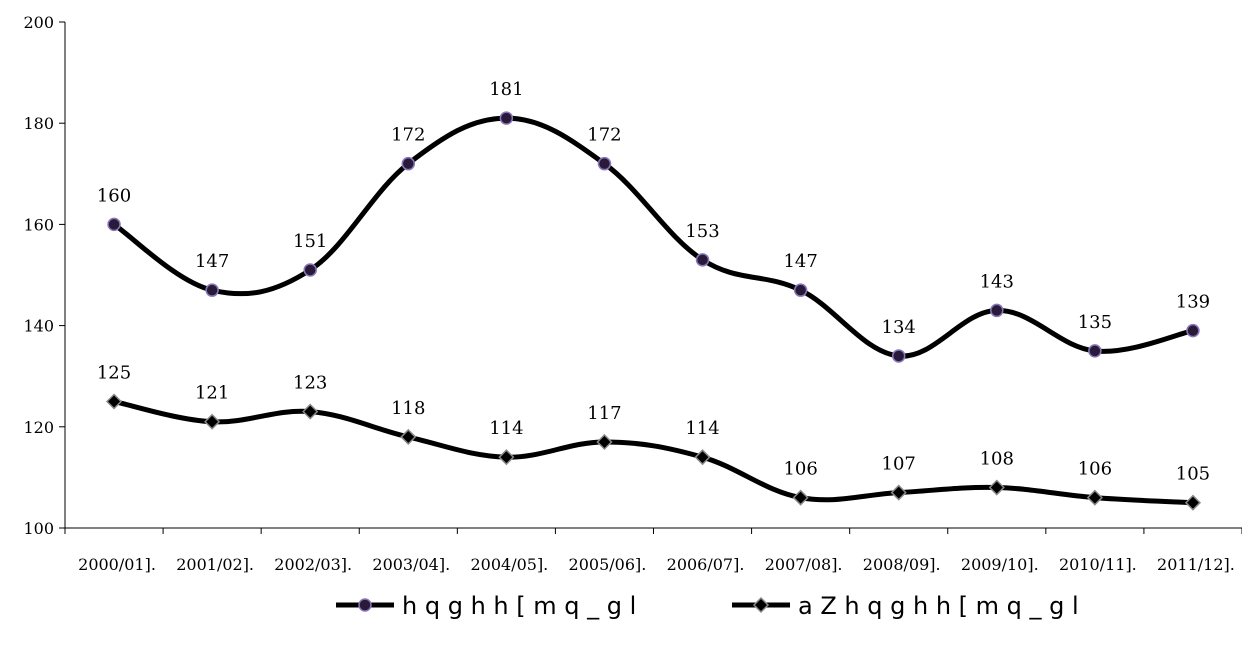 The height and width of the screenshot is (648, 1242). Describe the element at coordinates (38, 224) in the screenshot. I see `y-tick-label: 160` at that location.